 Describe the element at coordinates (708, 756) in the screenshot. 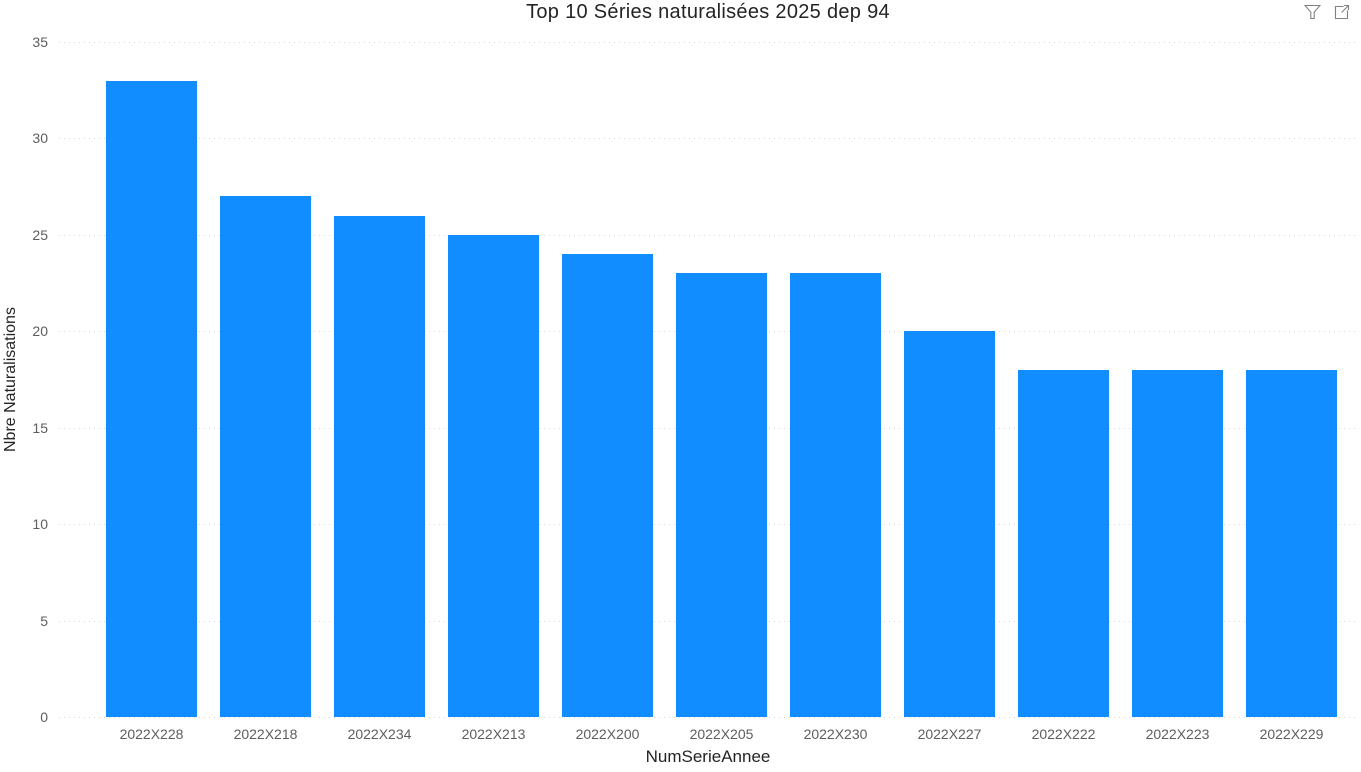

I see `x-axis-title: NumSerieAnnee` at that location.